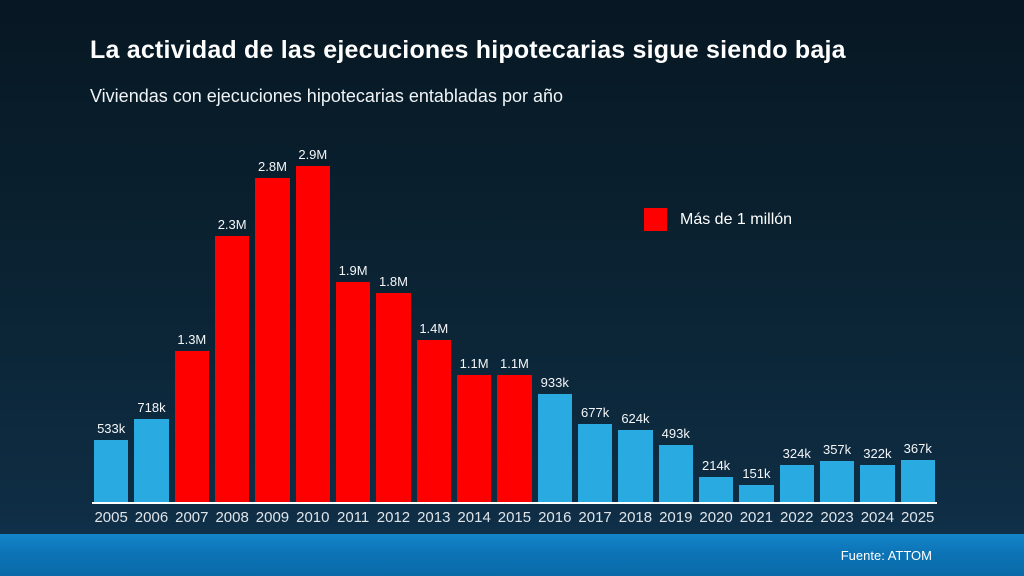 The width and height of the screenshot is (1024, 576). Describe the element at coordinates (512, 555) in the screenshot. I see `footer-bar: Fuente: ATTOM` at that location.